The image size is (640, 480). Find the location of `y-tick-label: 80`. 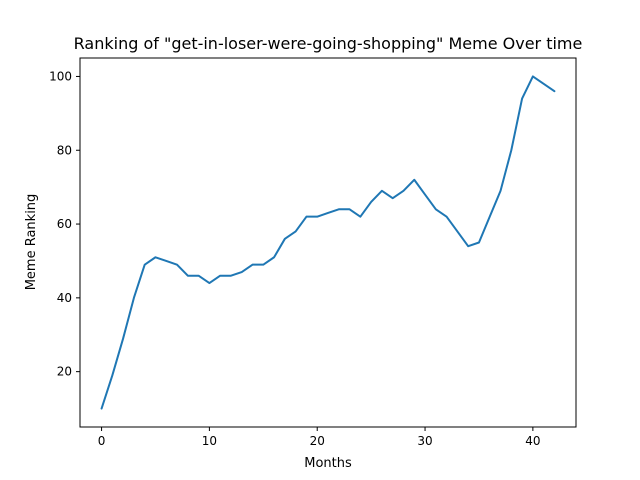

y-tick-label: 80 is located at coordinates (64, 150).